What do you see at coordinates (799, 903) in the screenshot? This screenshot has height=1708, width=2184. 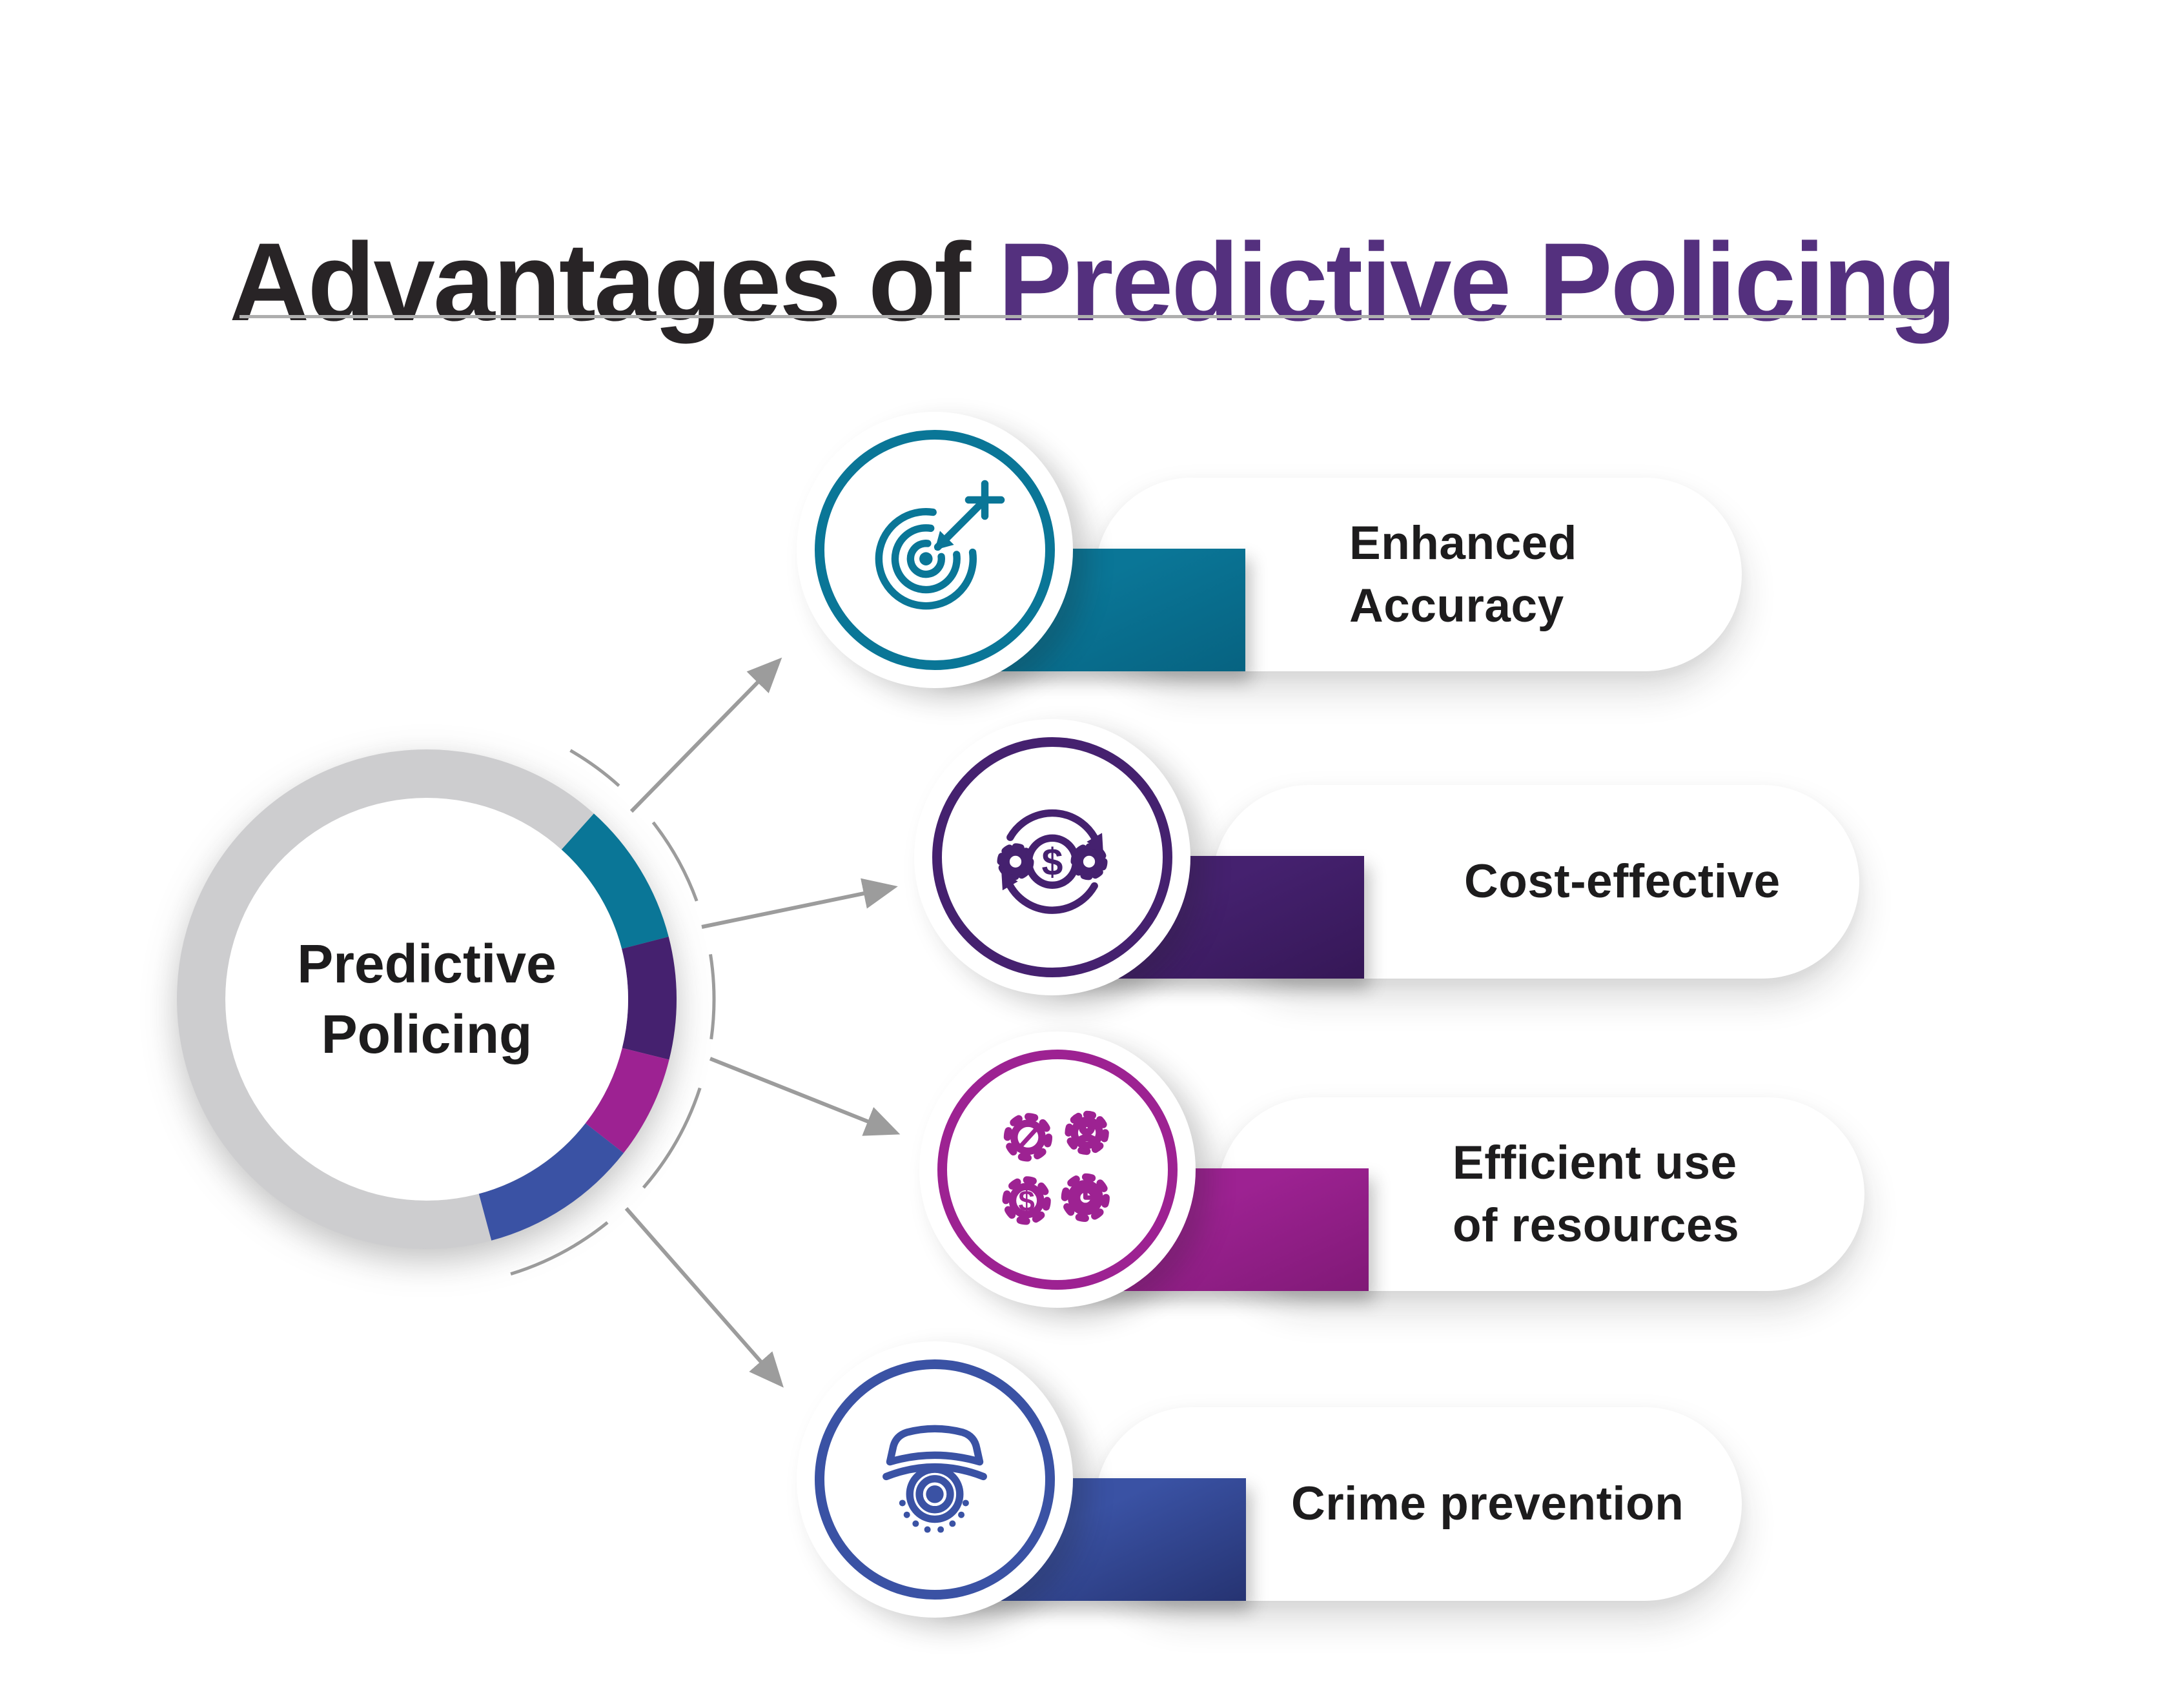 I see `arrow-to-cost-effective` at bounding box center [799, 903].